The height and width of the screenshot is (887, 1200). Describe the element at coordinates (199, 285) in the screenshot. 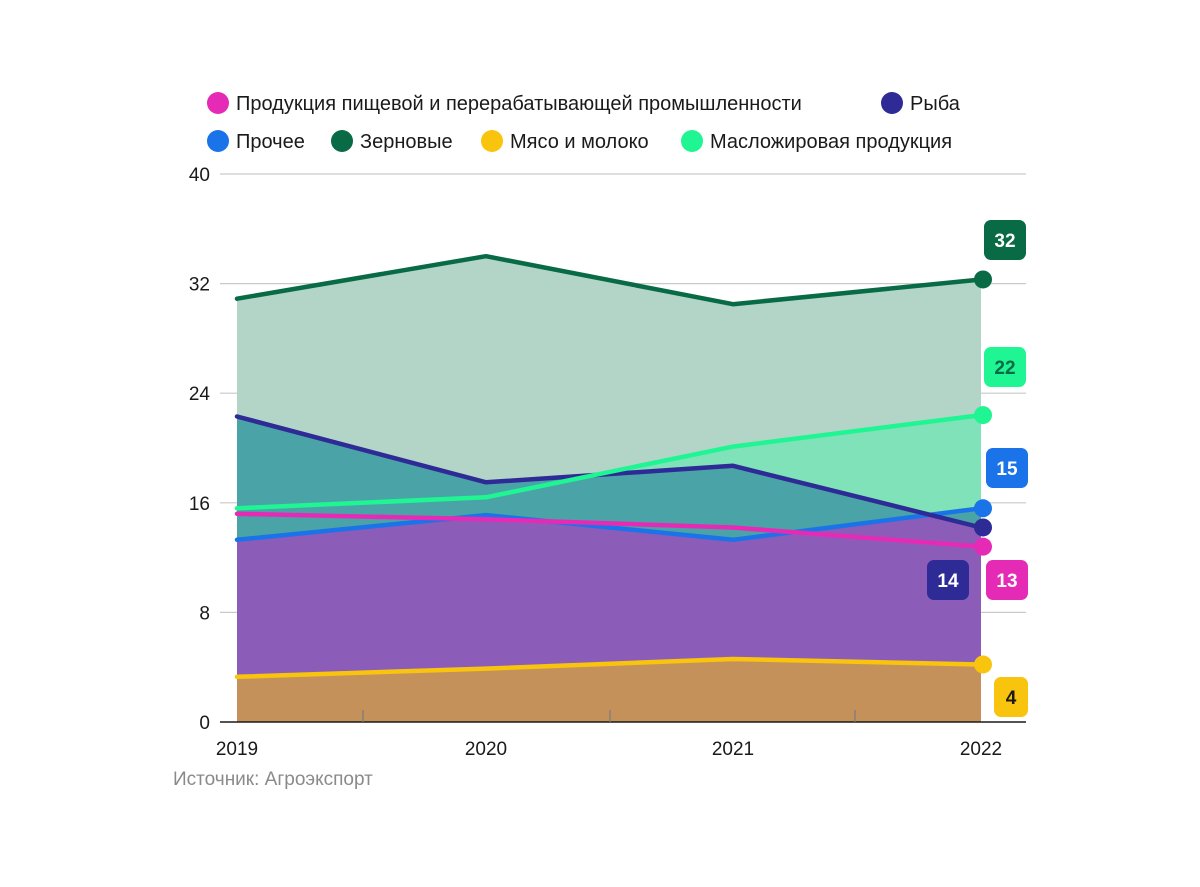

I see `y-tick-label: 32` at that location.